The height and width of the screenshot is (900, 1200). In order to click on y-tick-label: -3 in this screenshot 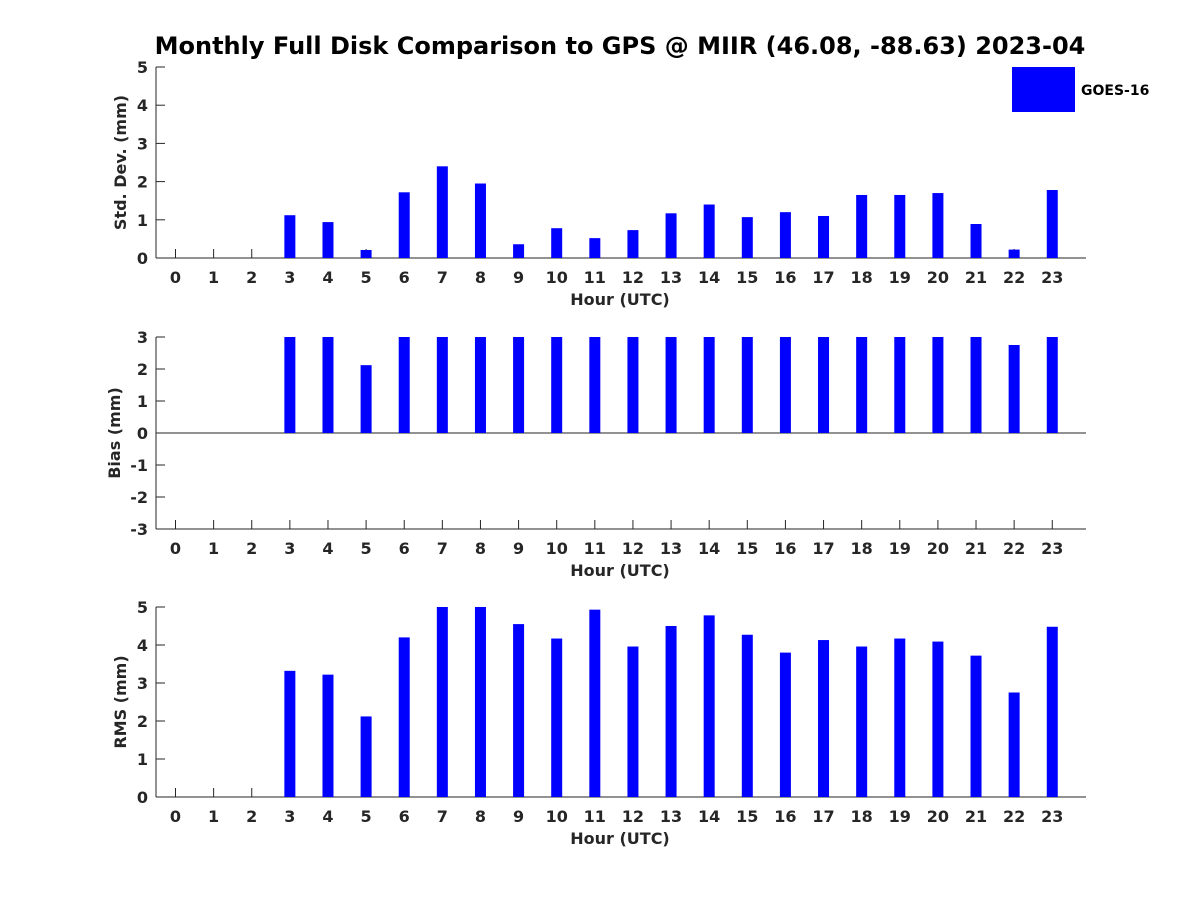, I will do `click(139, 529)`.